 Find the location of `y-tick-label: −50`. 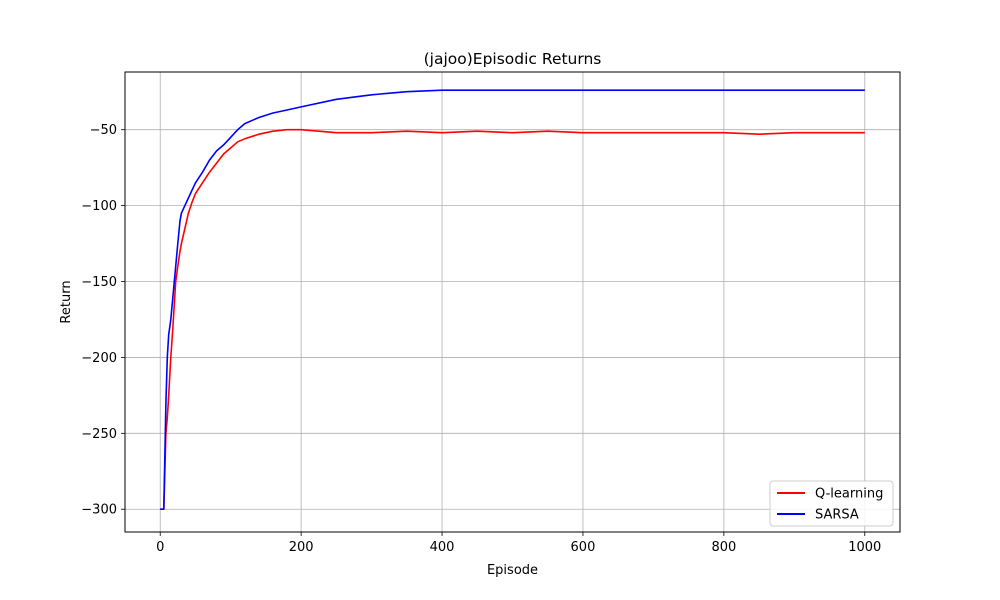

y-tick-label: −50 is located at coordinates (103, 130).